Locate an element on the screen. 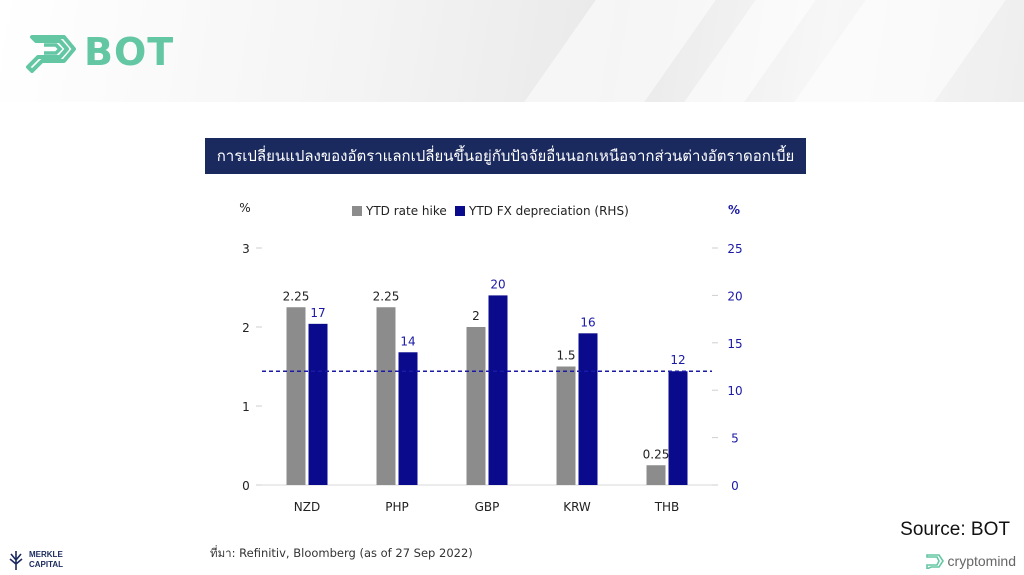 The height and width of the screenshot is (575, 1024). left-tick-label: 2 is located at coordinates (246, 328).